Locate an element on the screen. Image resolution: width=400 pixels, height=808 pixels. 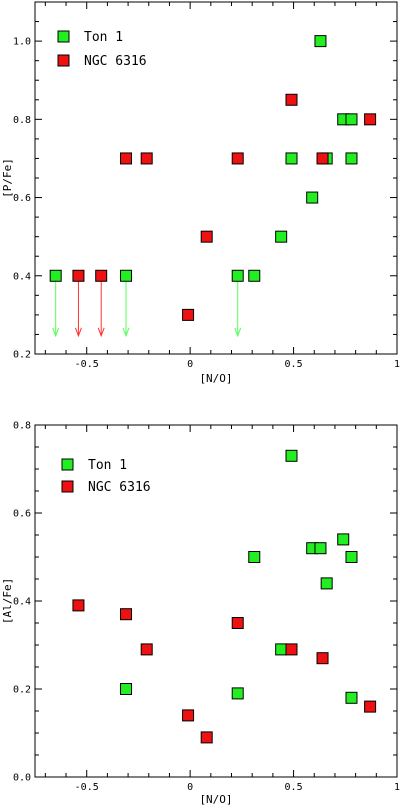
y-tick-labels: 0.0 0.2 0.4 0.6 0.8 is located at coordinates (22, 602).